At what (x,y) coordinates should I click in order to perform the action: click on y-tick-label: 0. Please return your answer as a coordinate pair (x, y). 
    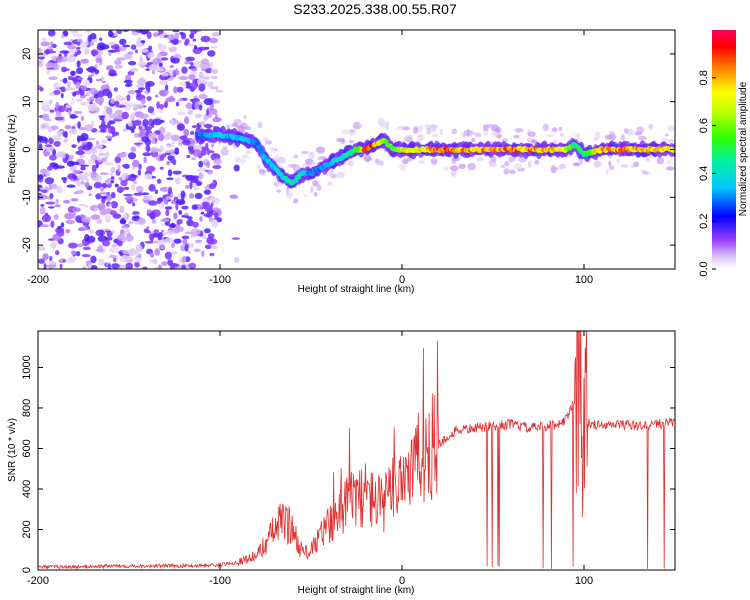
    Looking at the image, I should click on (27, 570).